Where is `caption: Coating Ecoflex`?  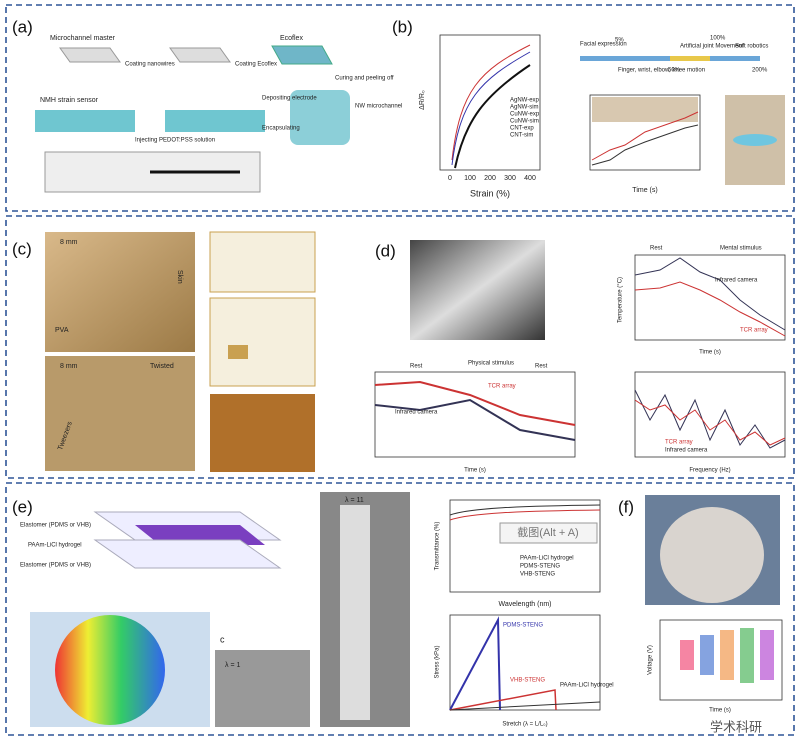 caption: Coating Ecoflex is located at coordinates (256, 65).